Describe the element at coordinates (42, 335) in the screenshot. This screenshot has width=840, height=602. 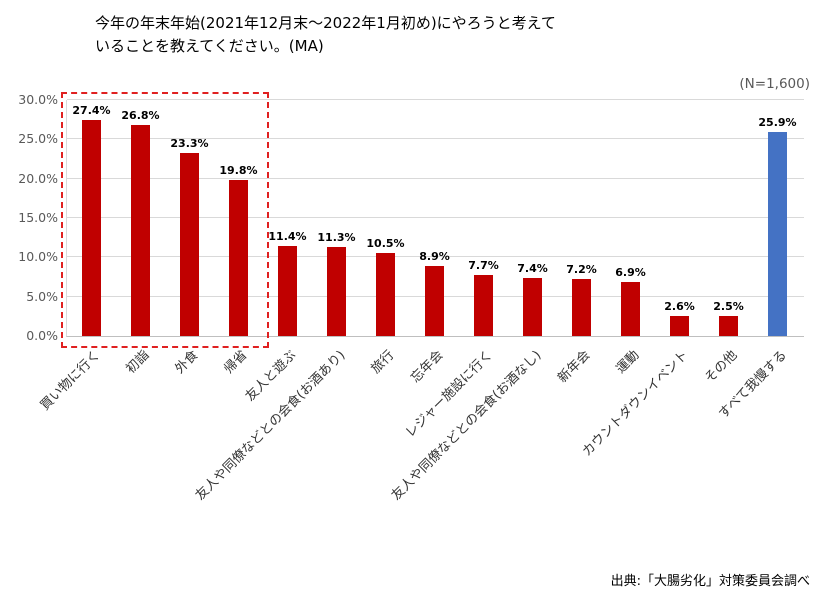
I see `y-axis-label: 0.0%` at that location.